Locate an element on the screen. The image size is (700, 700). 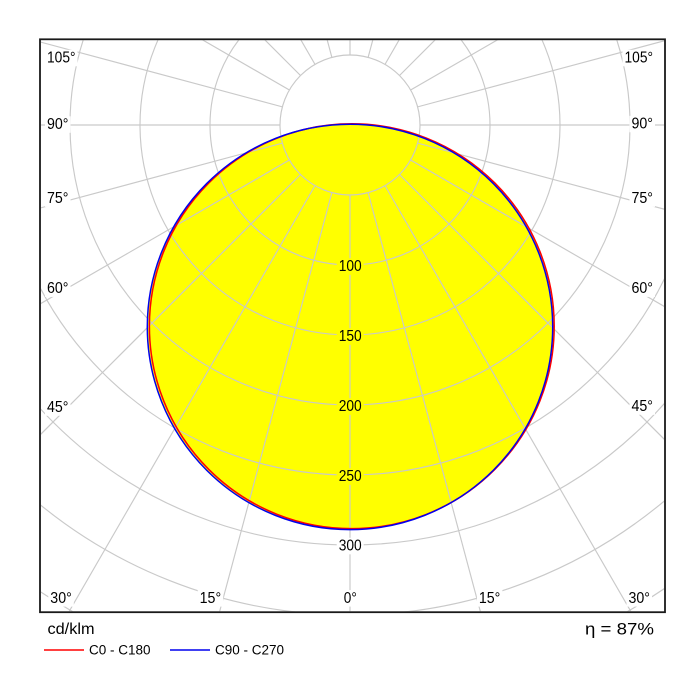
svg-text: 300 is located at coordinates (350, 546).